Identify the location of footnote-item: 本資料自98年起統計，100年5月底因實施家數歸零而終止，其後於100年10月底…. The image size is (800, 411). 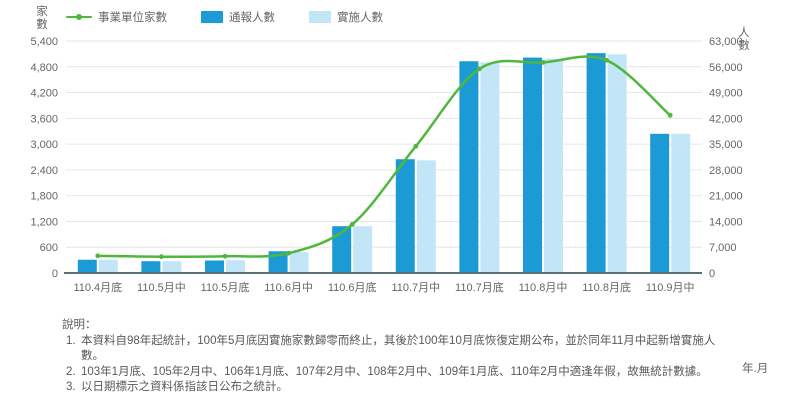
(391, 348).